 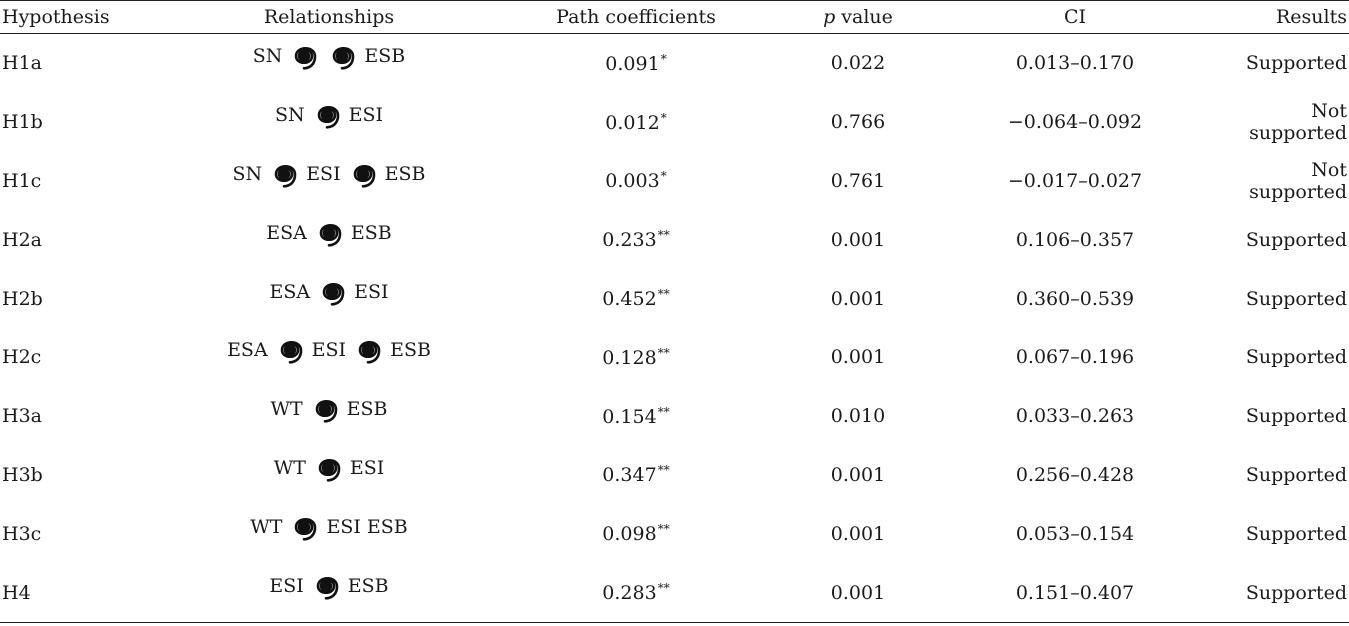 I want to click on path-coefficient-cell: 0.012*, so click(x=636, y=122).